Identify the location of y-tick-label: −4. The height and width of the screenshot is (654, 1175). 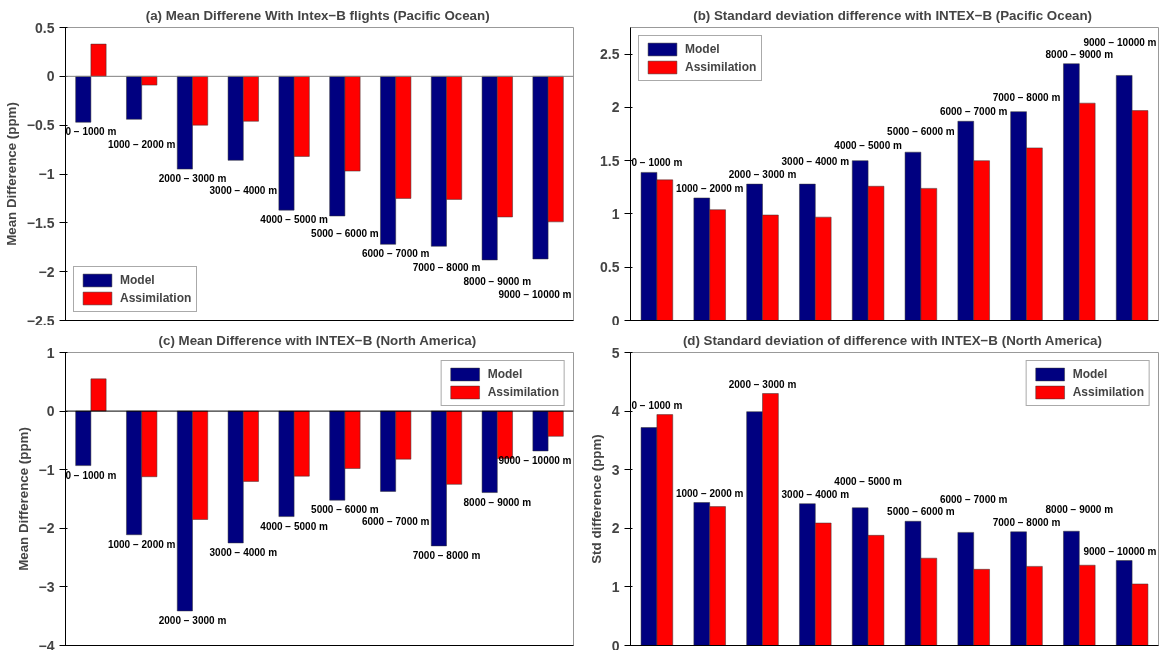
(46, 645).